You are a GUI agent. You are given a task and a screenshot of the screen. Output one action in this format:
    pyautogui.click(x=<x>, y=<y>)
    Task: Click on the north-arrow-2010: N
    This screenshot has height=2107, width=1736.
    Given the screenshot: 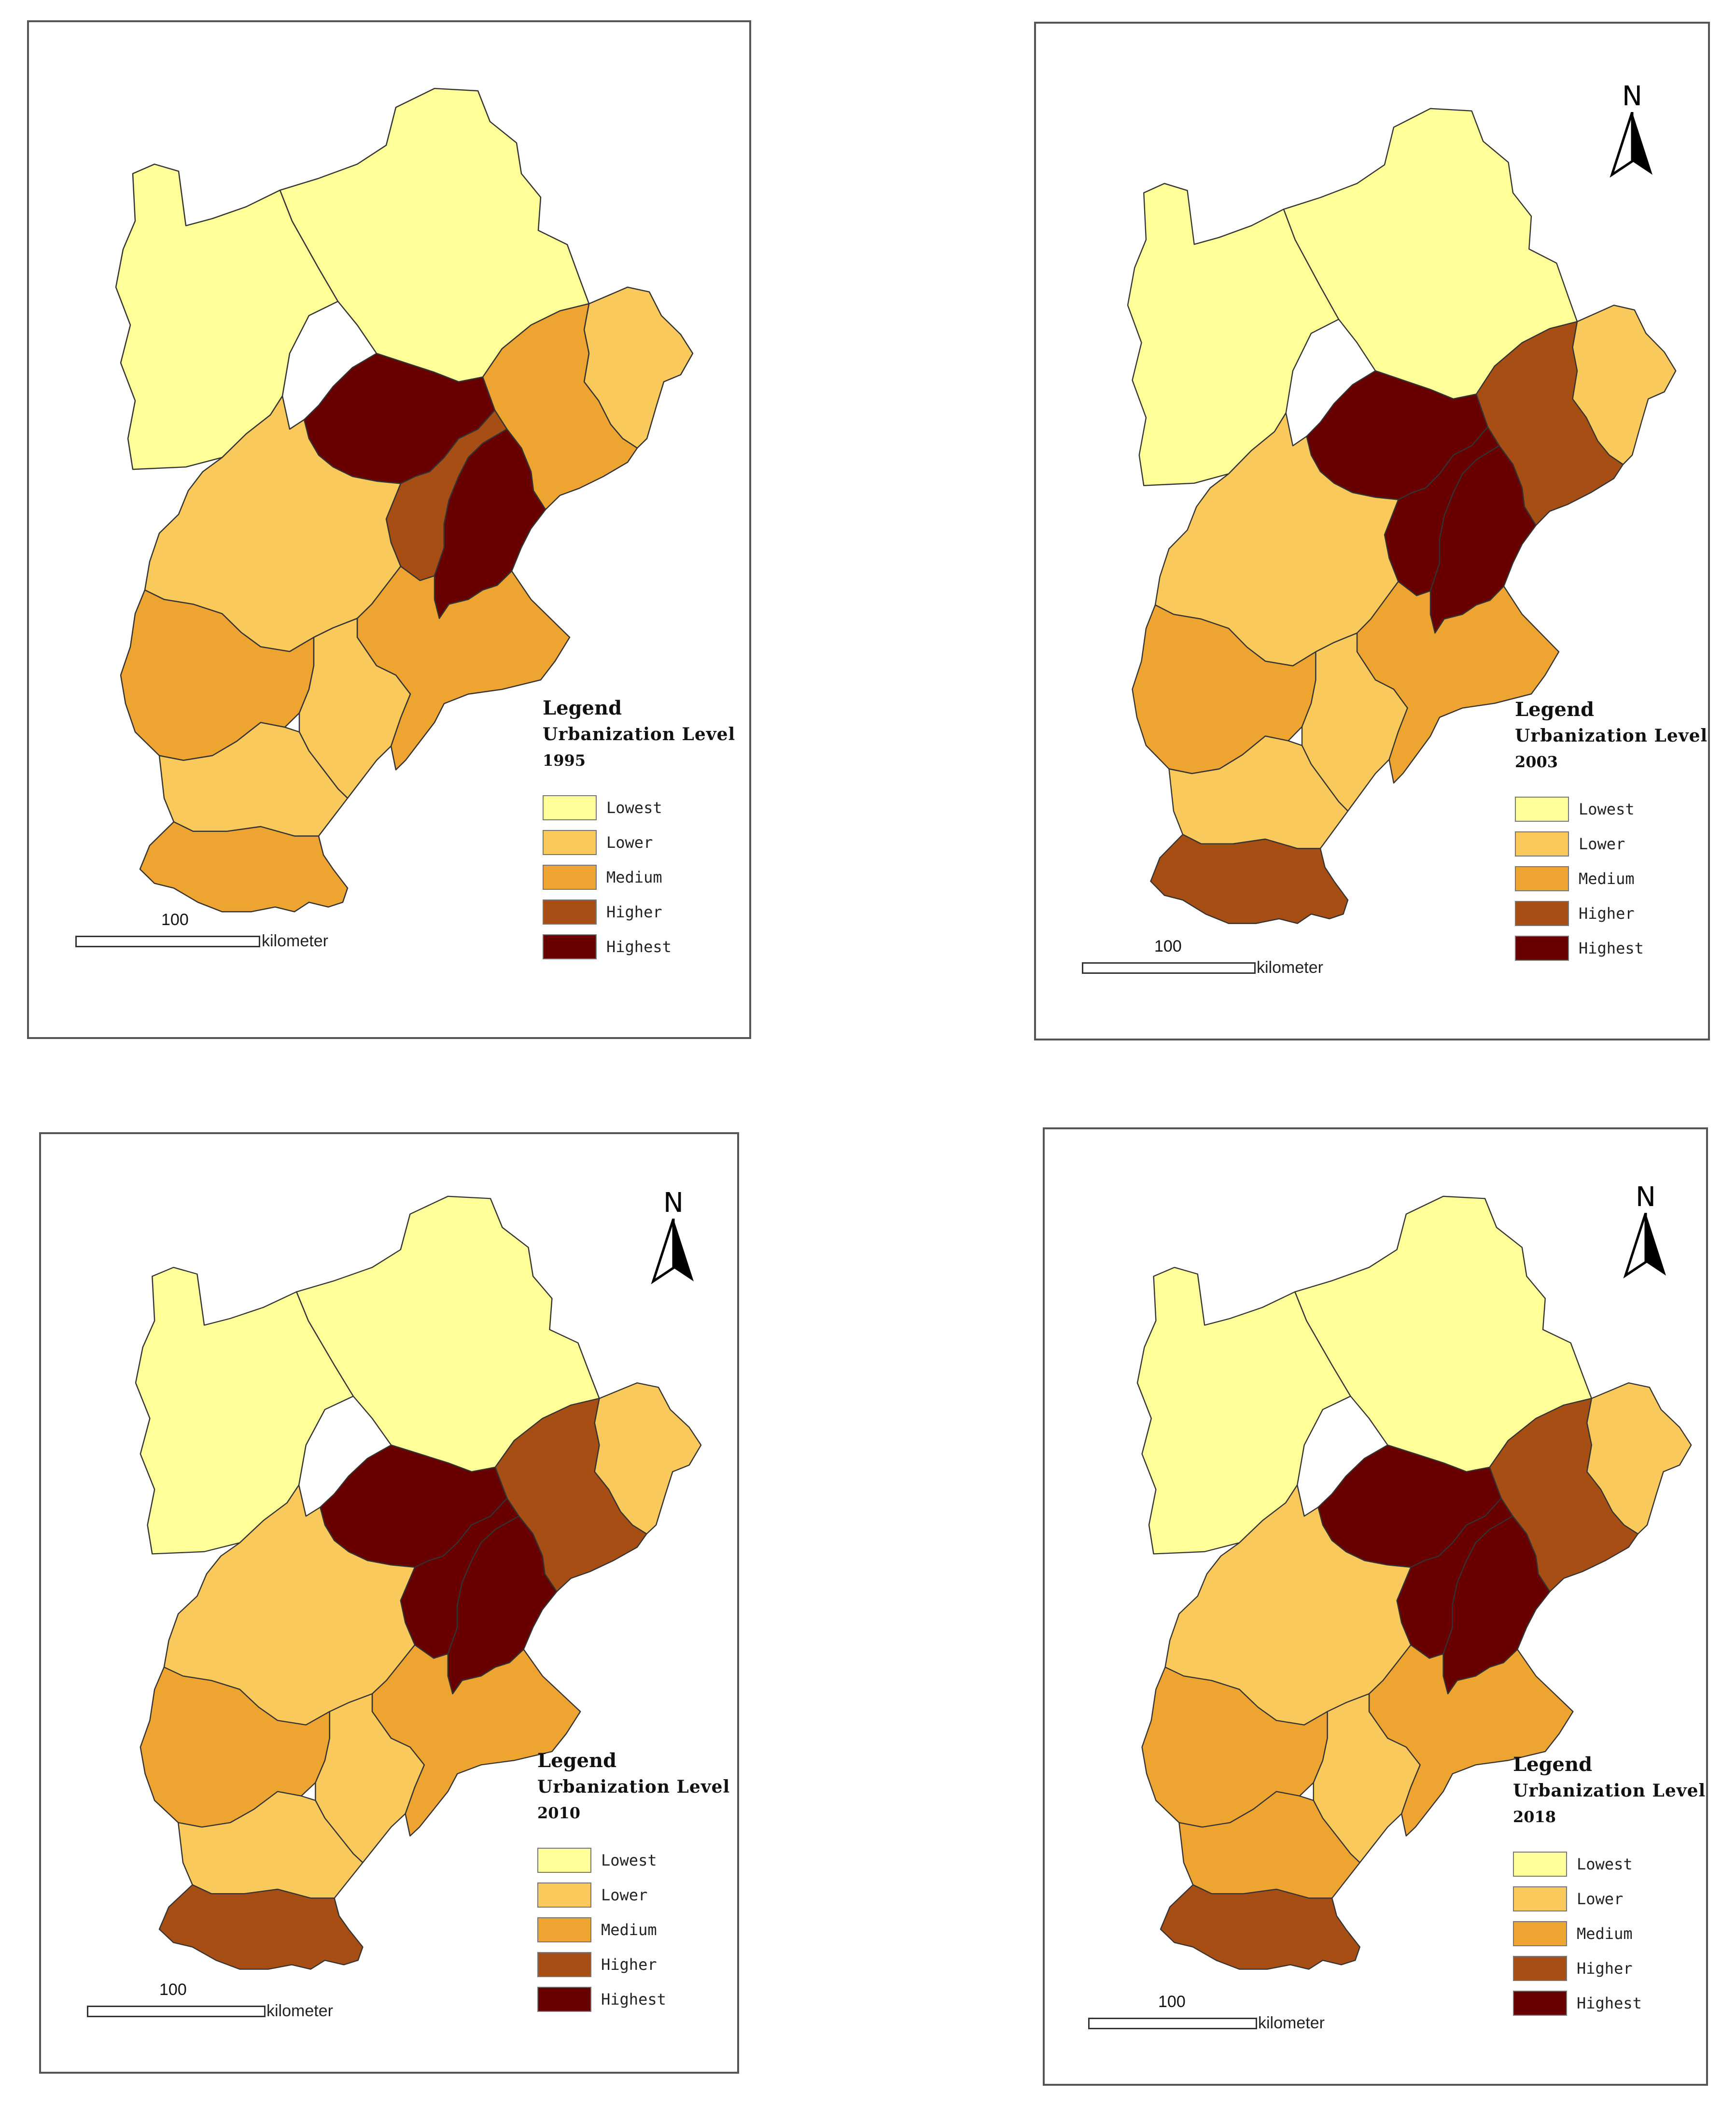 What is the action you would take?
    pyautogui.click(x=673, y=1238)
    